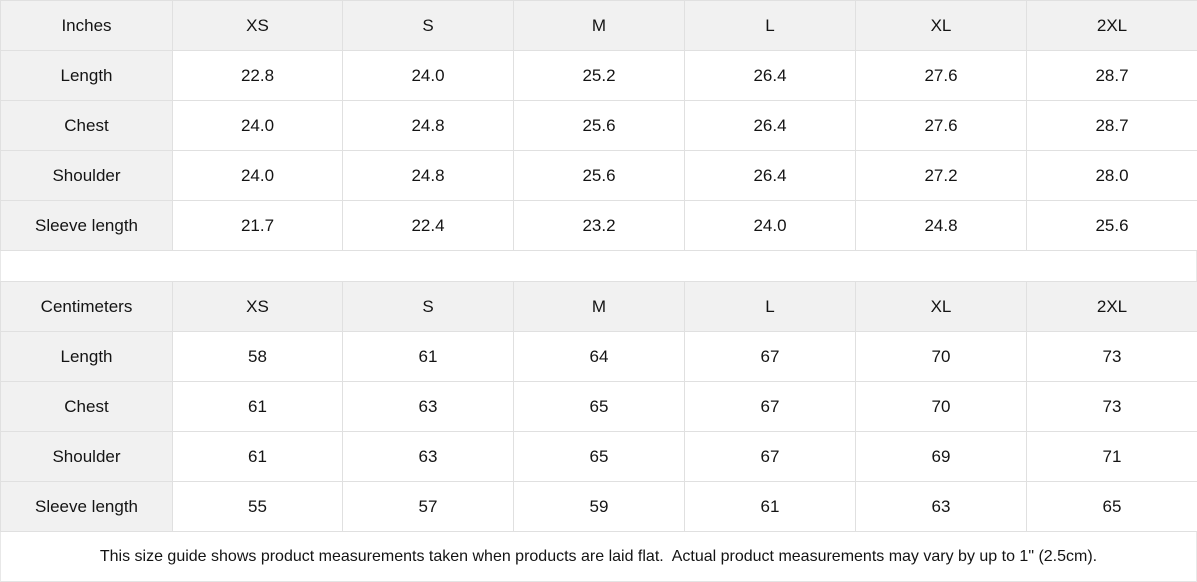 Image resolution: width=1197 pixels, height=582 pixels. I want to click on measurement-cell: 69, so click(941, 457).